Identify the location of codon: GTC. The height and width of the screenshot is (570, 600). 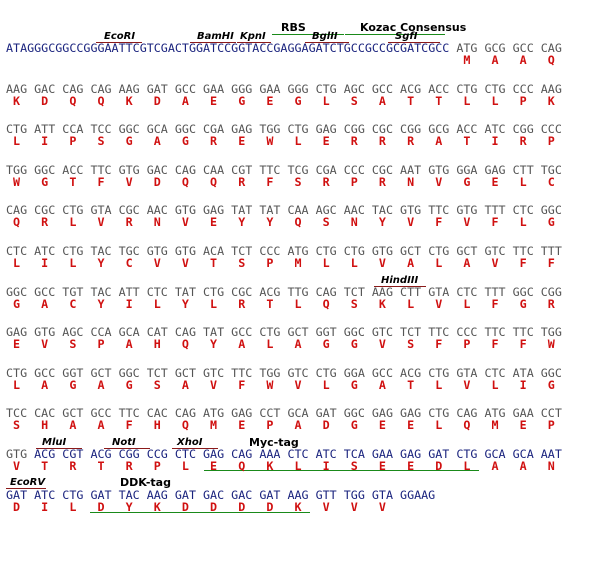
(382, 332).